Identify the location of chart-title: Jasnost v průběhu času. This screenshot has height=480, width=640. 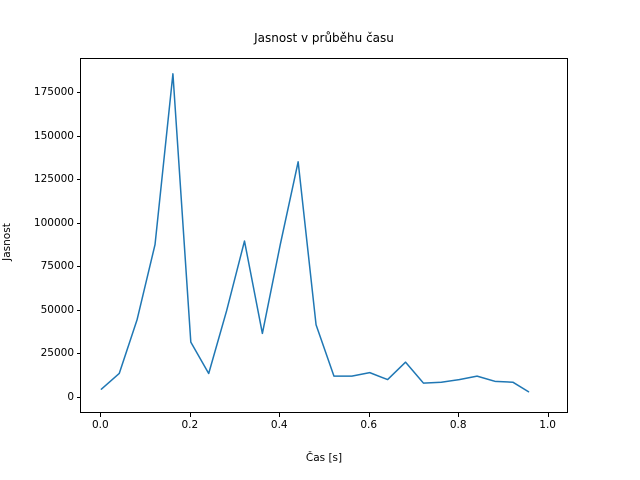
(324, 38).